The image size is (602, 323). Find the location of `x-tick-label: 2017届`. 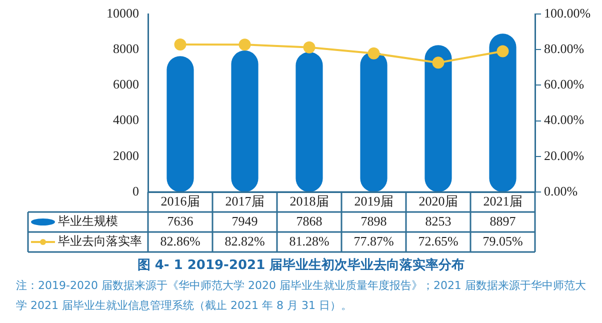

x-tick-label: 2017届 is located at coordinates (244, 200).